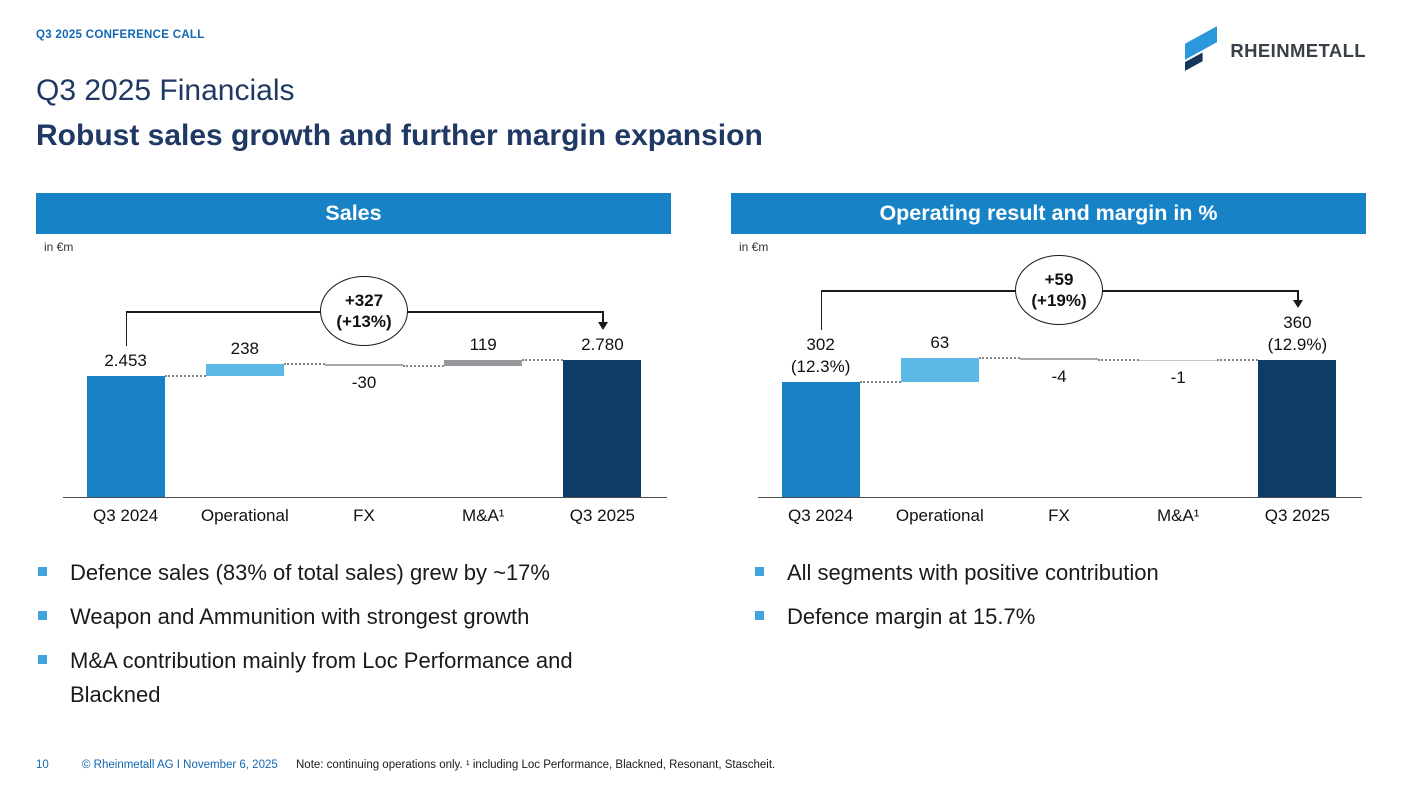 Image resolution: width=1402 pixels, height=787 pixels. I want to click on operating-panel-header: Operating result and margin in %, so click(1048, 213).